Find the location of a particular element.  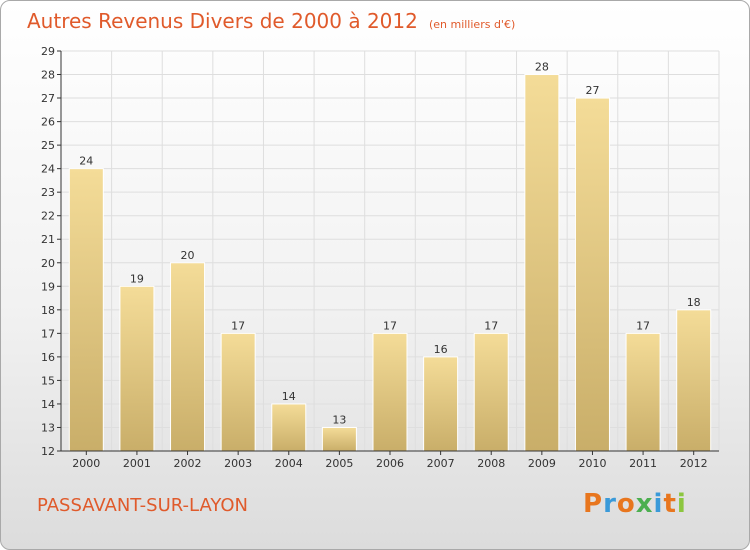

data-label: 28 is located at coordinates (542, 67).